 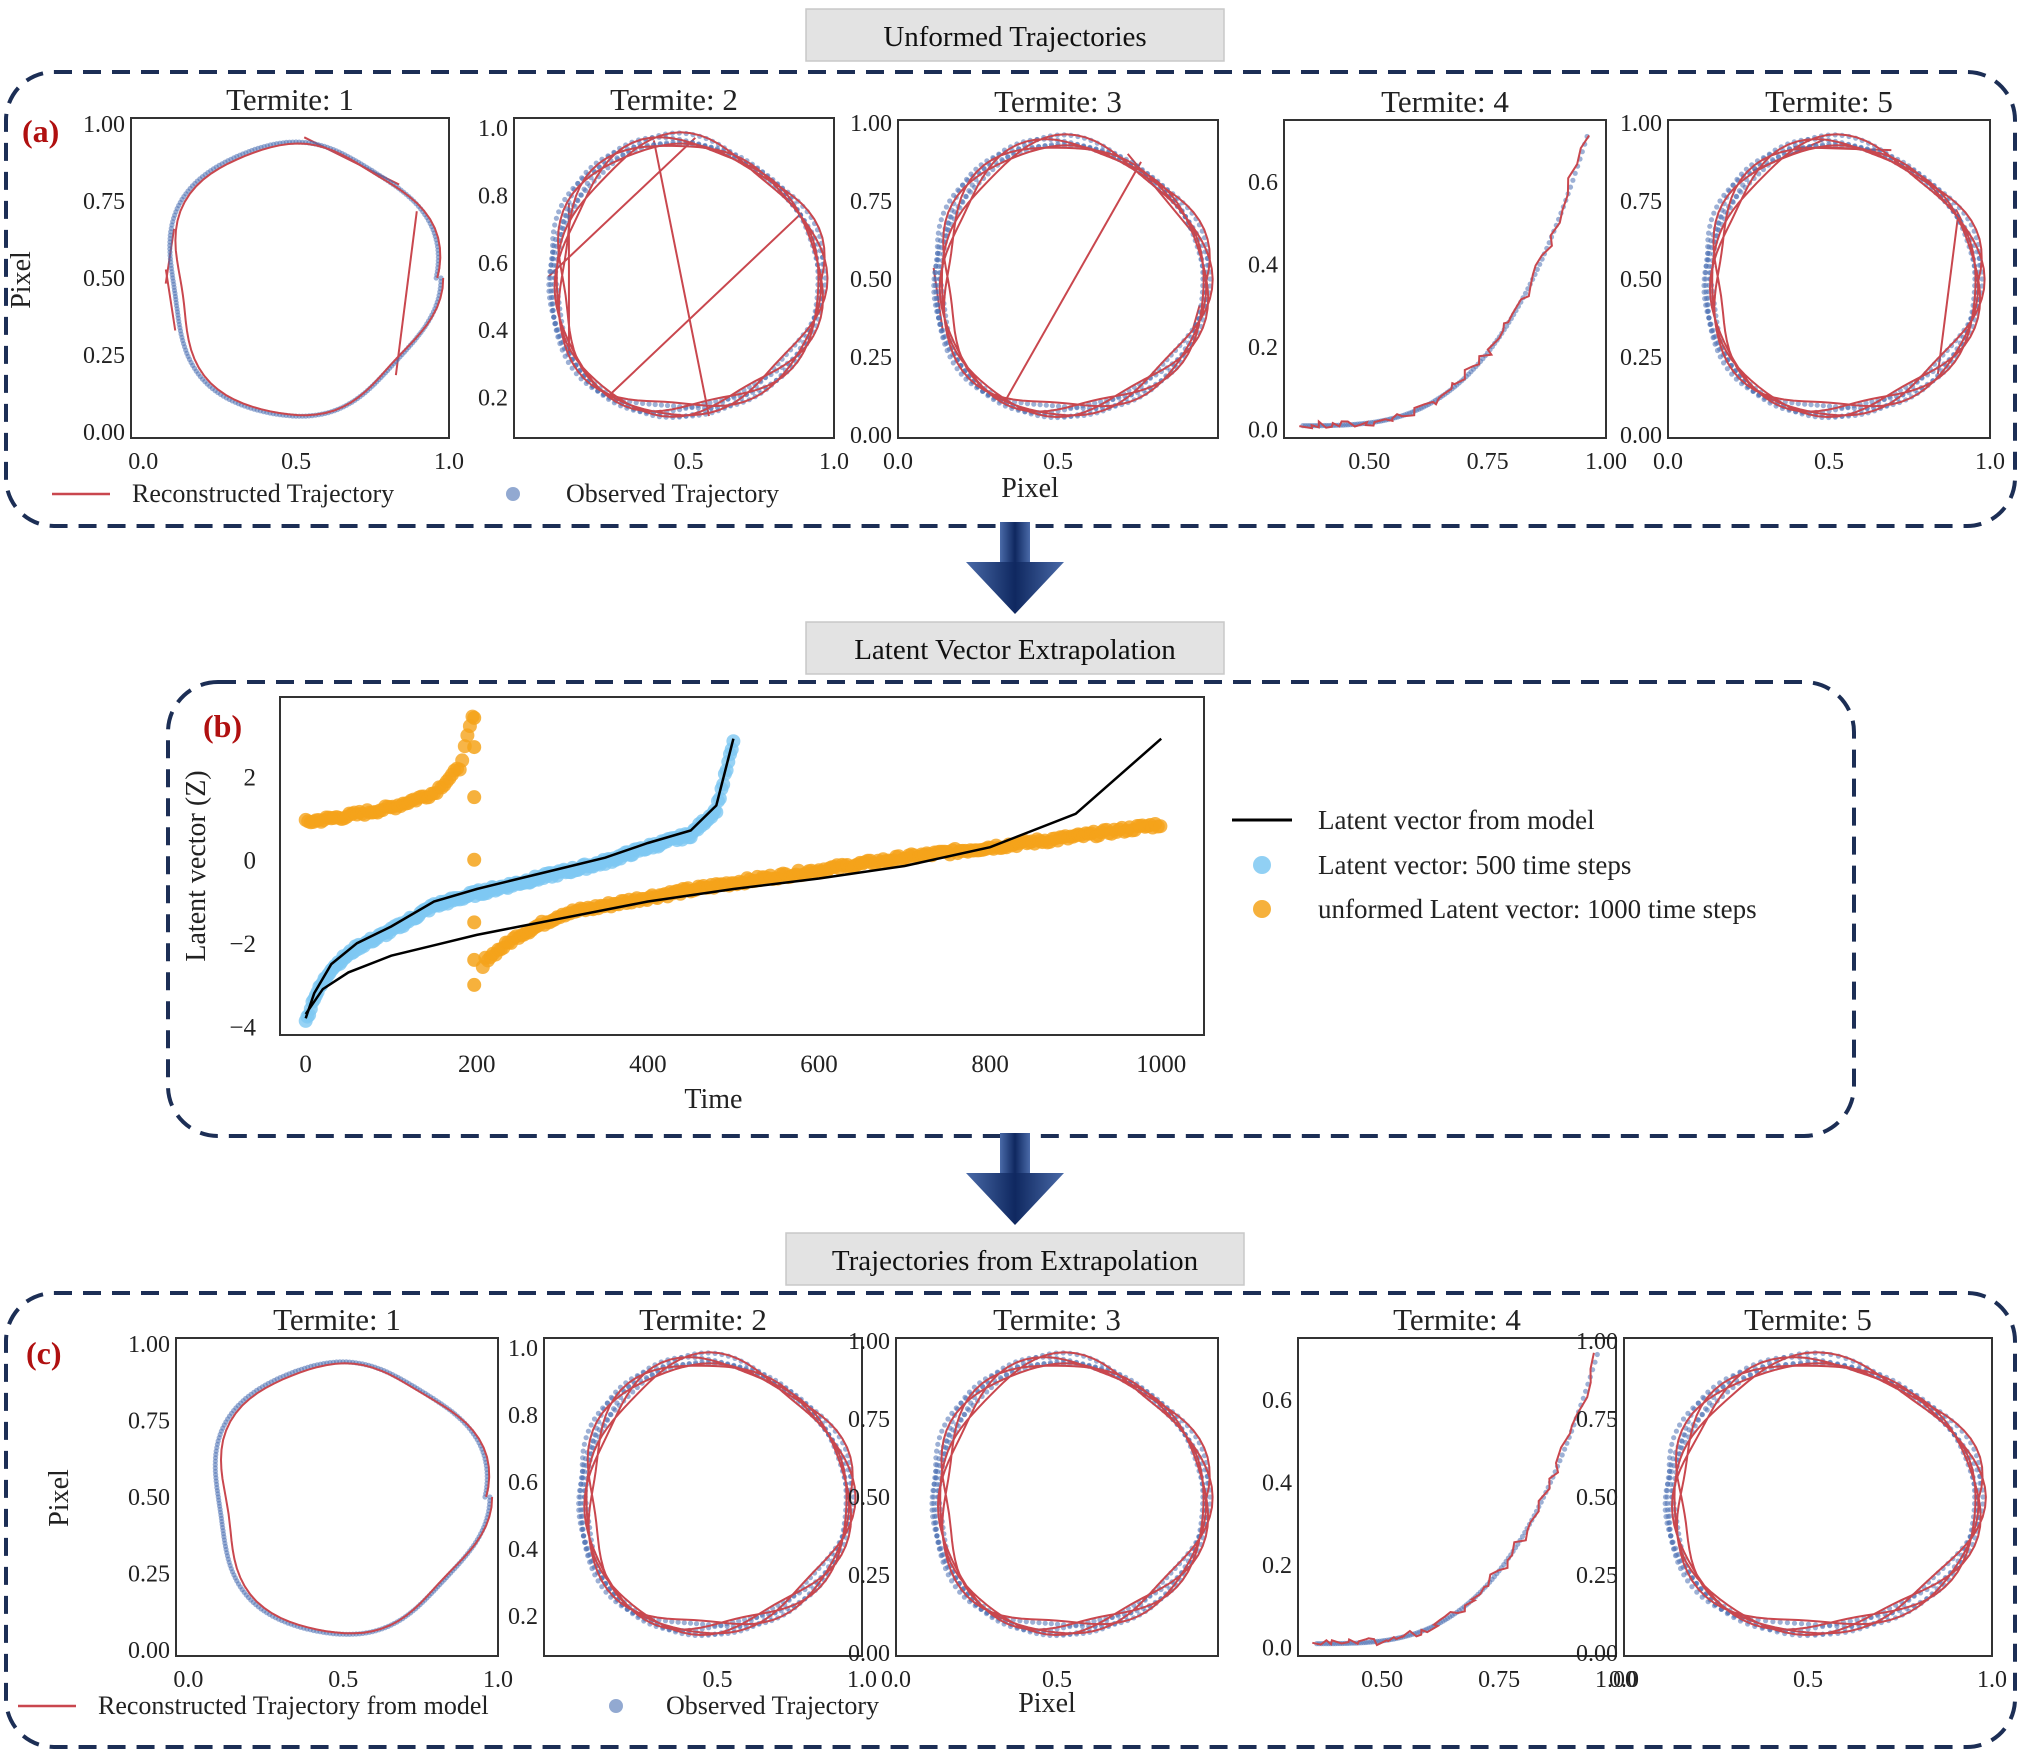 I want to click on subplot-title: Termite: 4, so click(x=1445, y=101).